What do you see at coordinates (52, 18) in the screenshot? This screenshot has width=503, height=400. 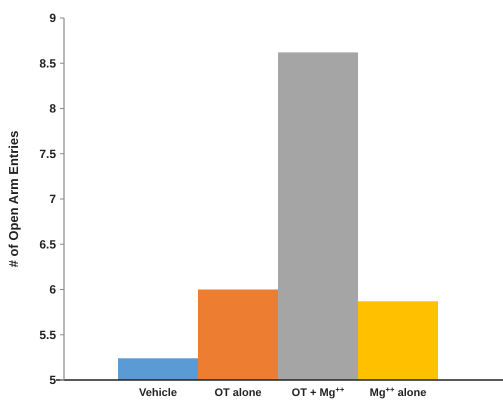 I see `y-tick-label: 9` at bounding box center [52, 18].